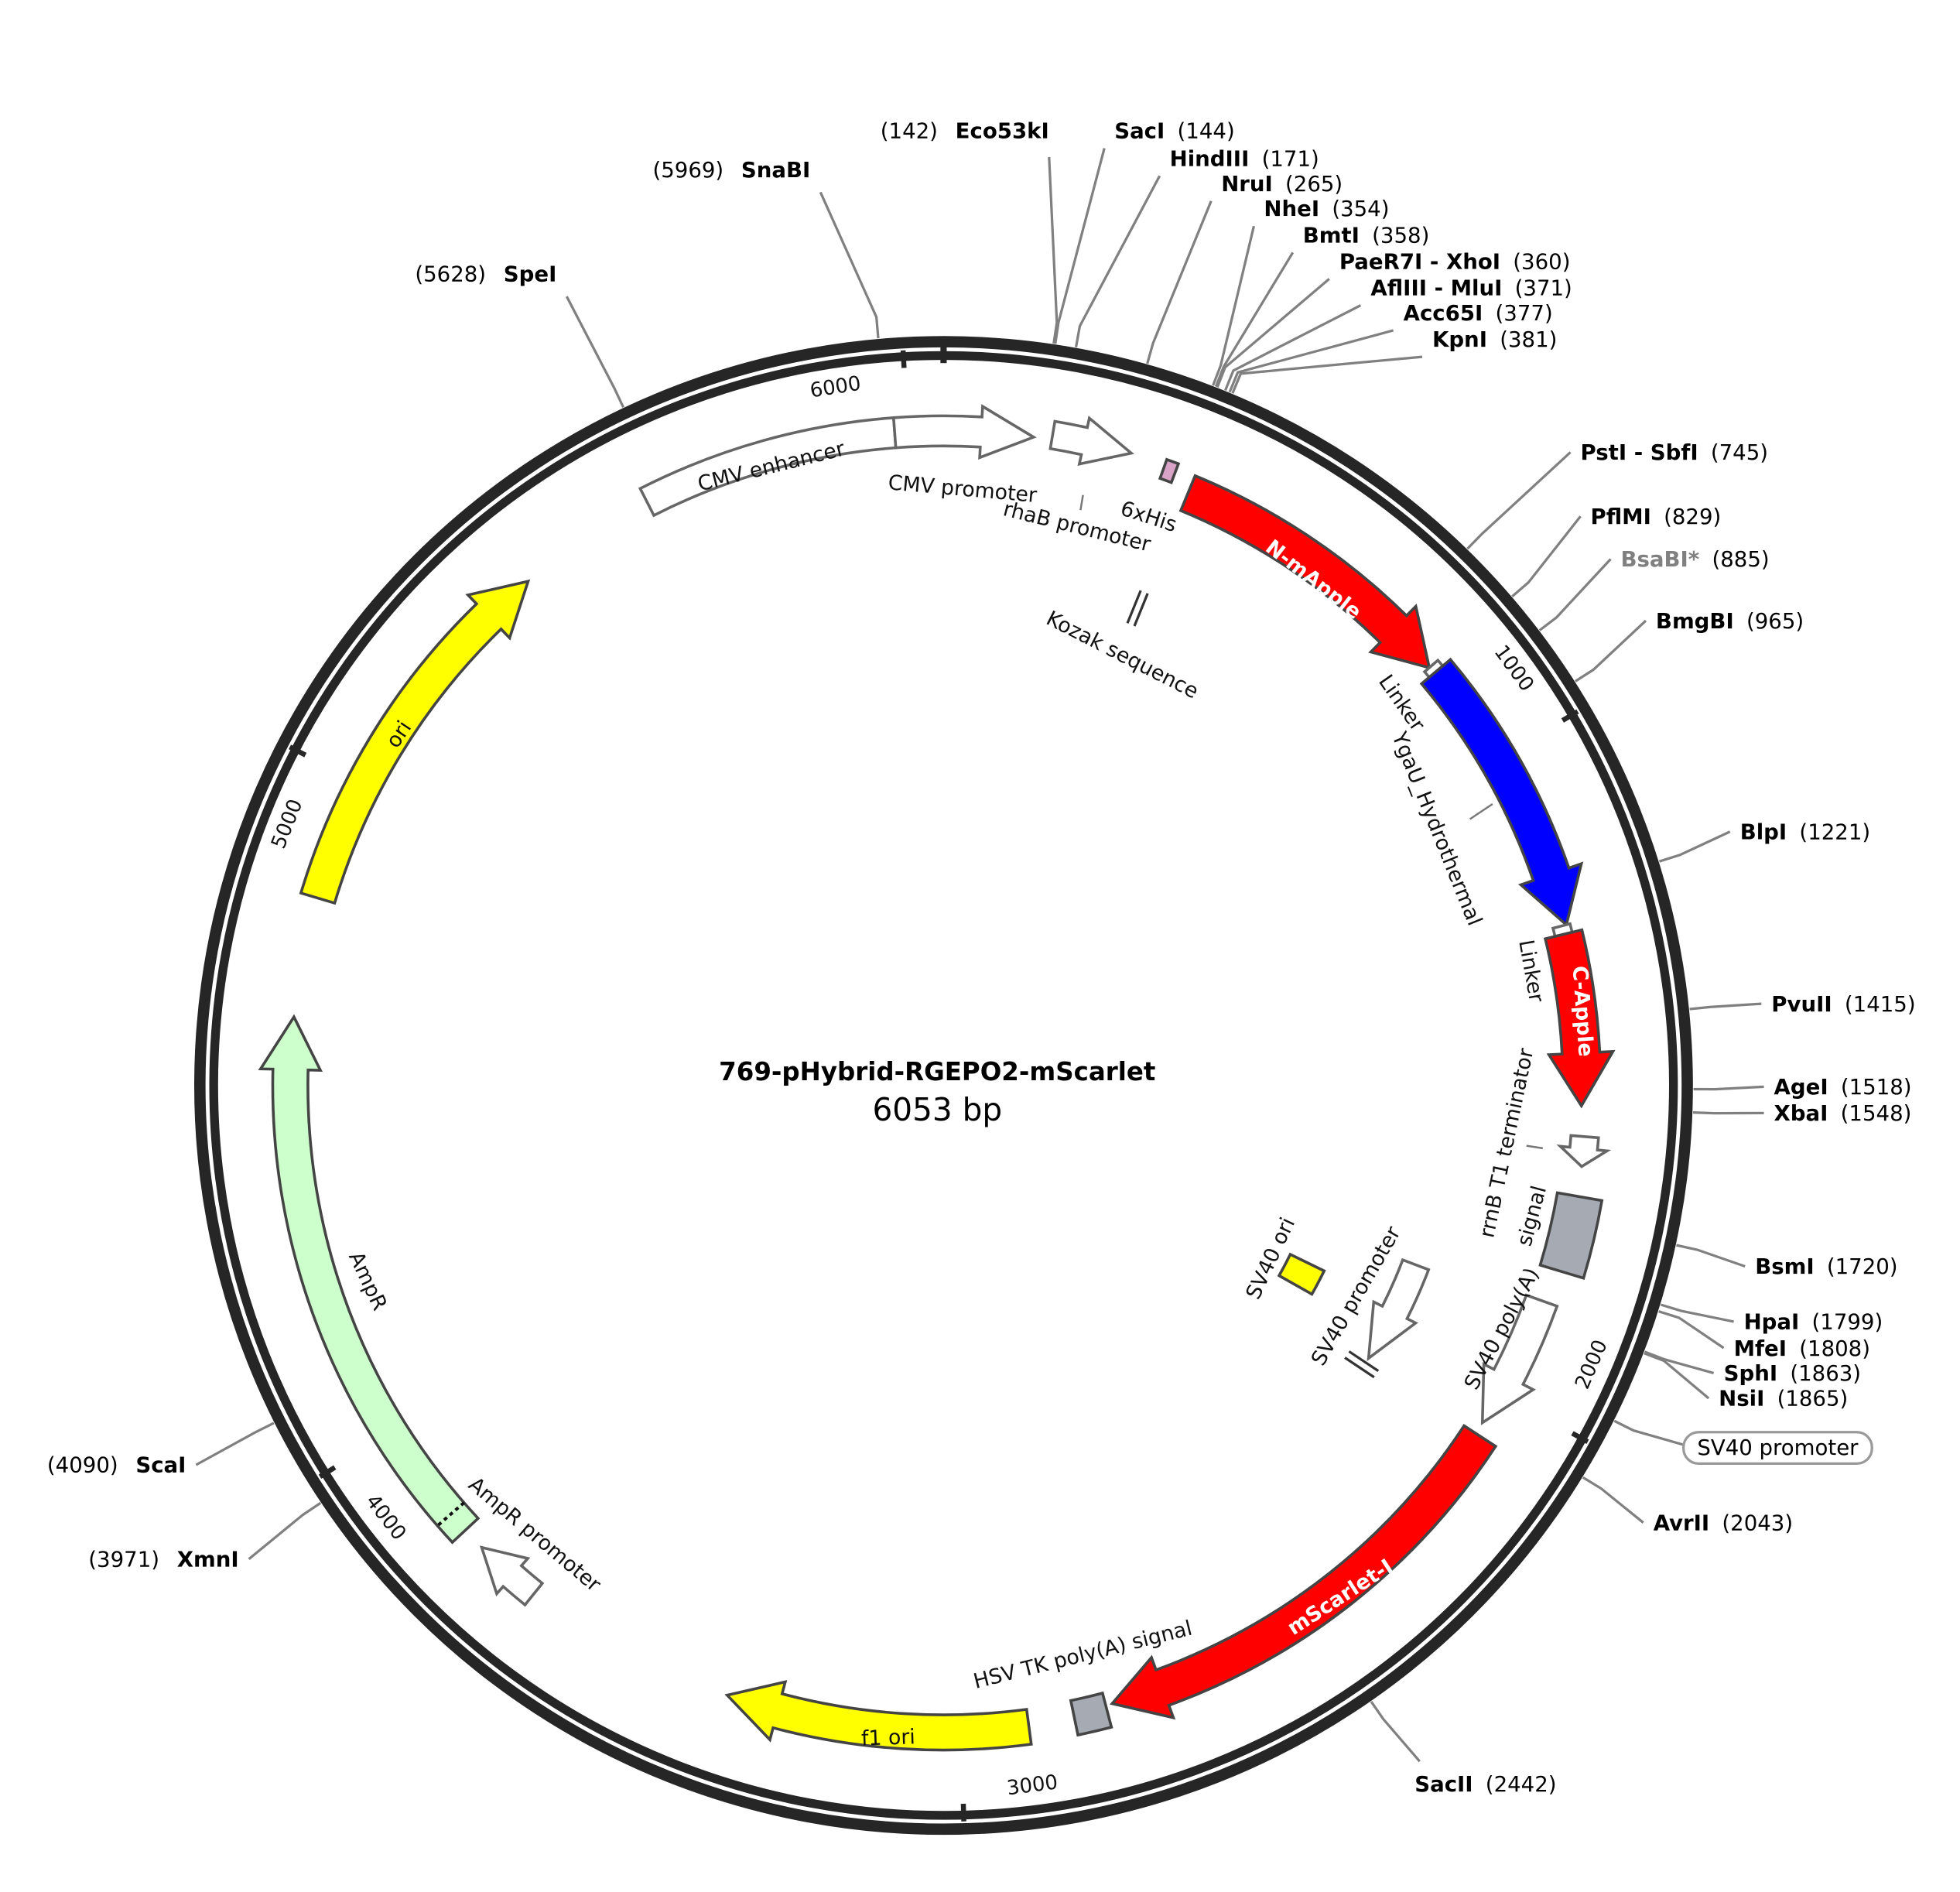  What do you see at coordinates (1305, 572) in the screenshot?
I see `n-mapple-feature` at bounding box center [1305, 572].